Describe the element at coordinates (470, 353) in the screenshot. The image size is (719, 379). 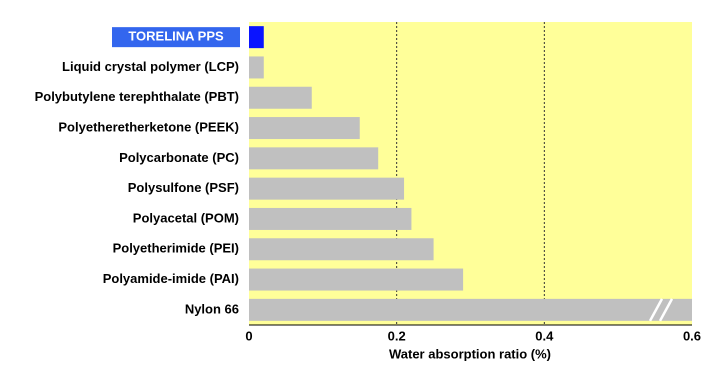
I see `x-axis-label: Water absorption ratio (%)` at that location.